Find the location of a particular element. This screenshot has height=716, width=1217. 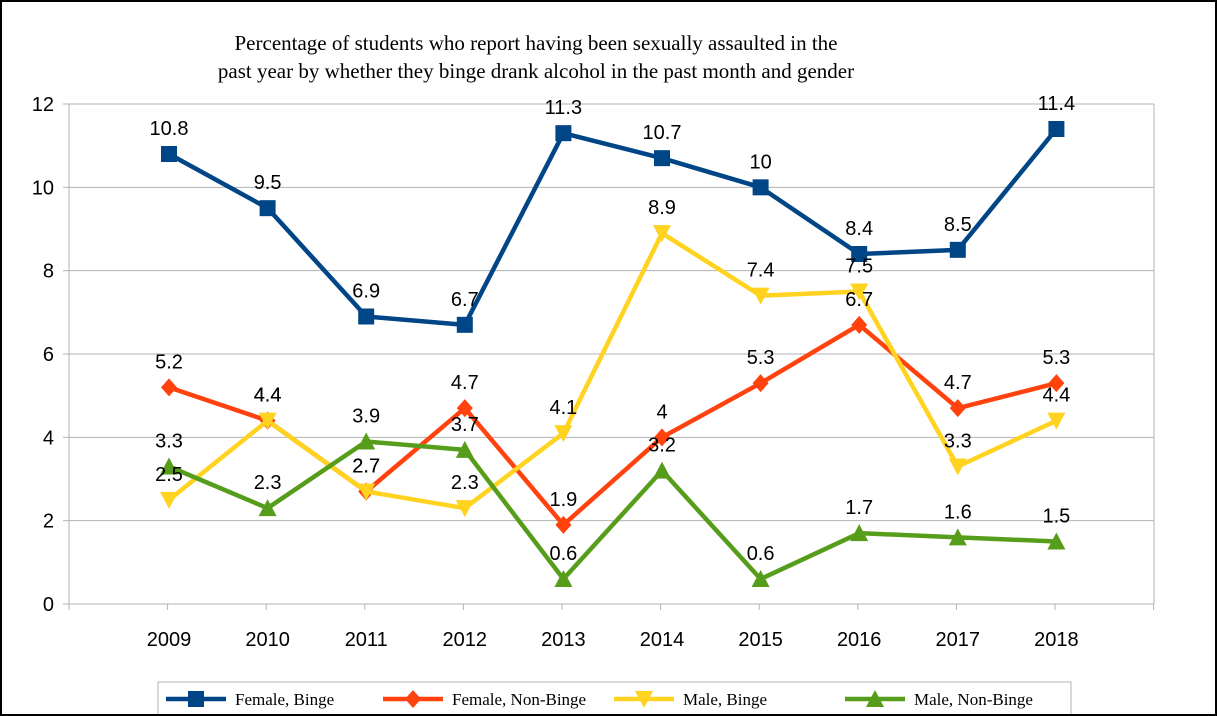

data-label-female-non-binge: 2.7 is located at coordinates (366, 467).